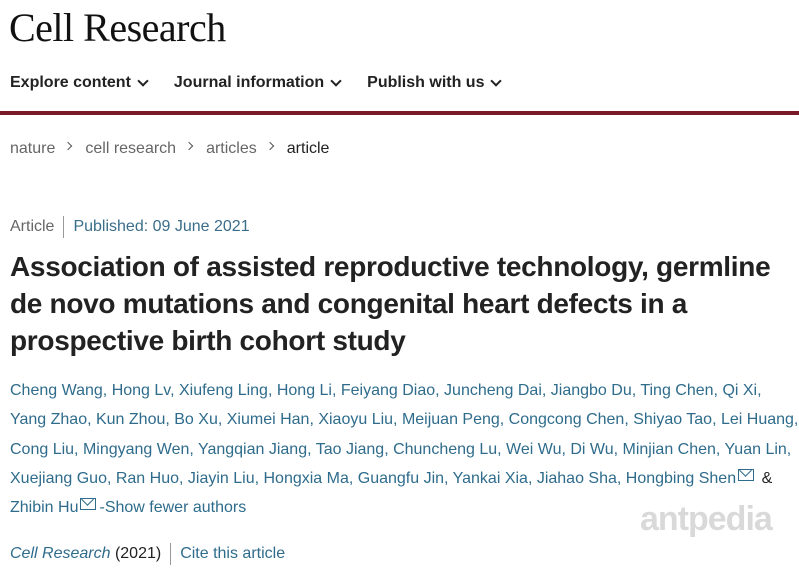  I want to click on show-fewer-authors-link: -Show fewer authors, so click(173, 508).